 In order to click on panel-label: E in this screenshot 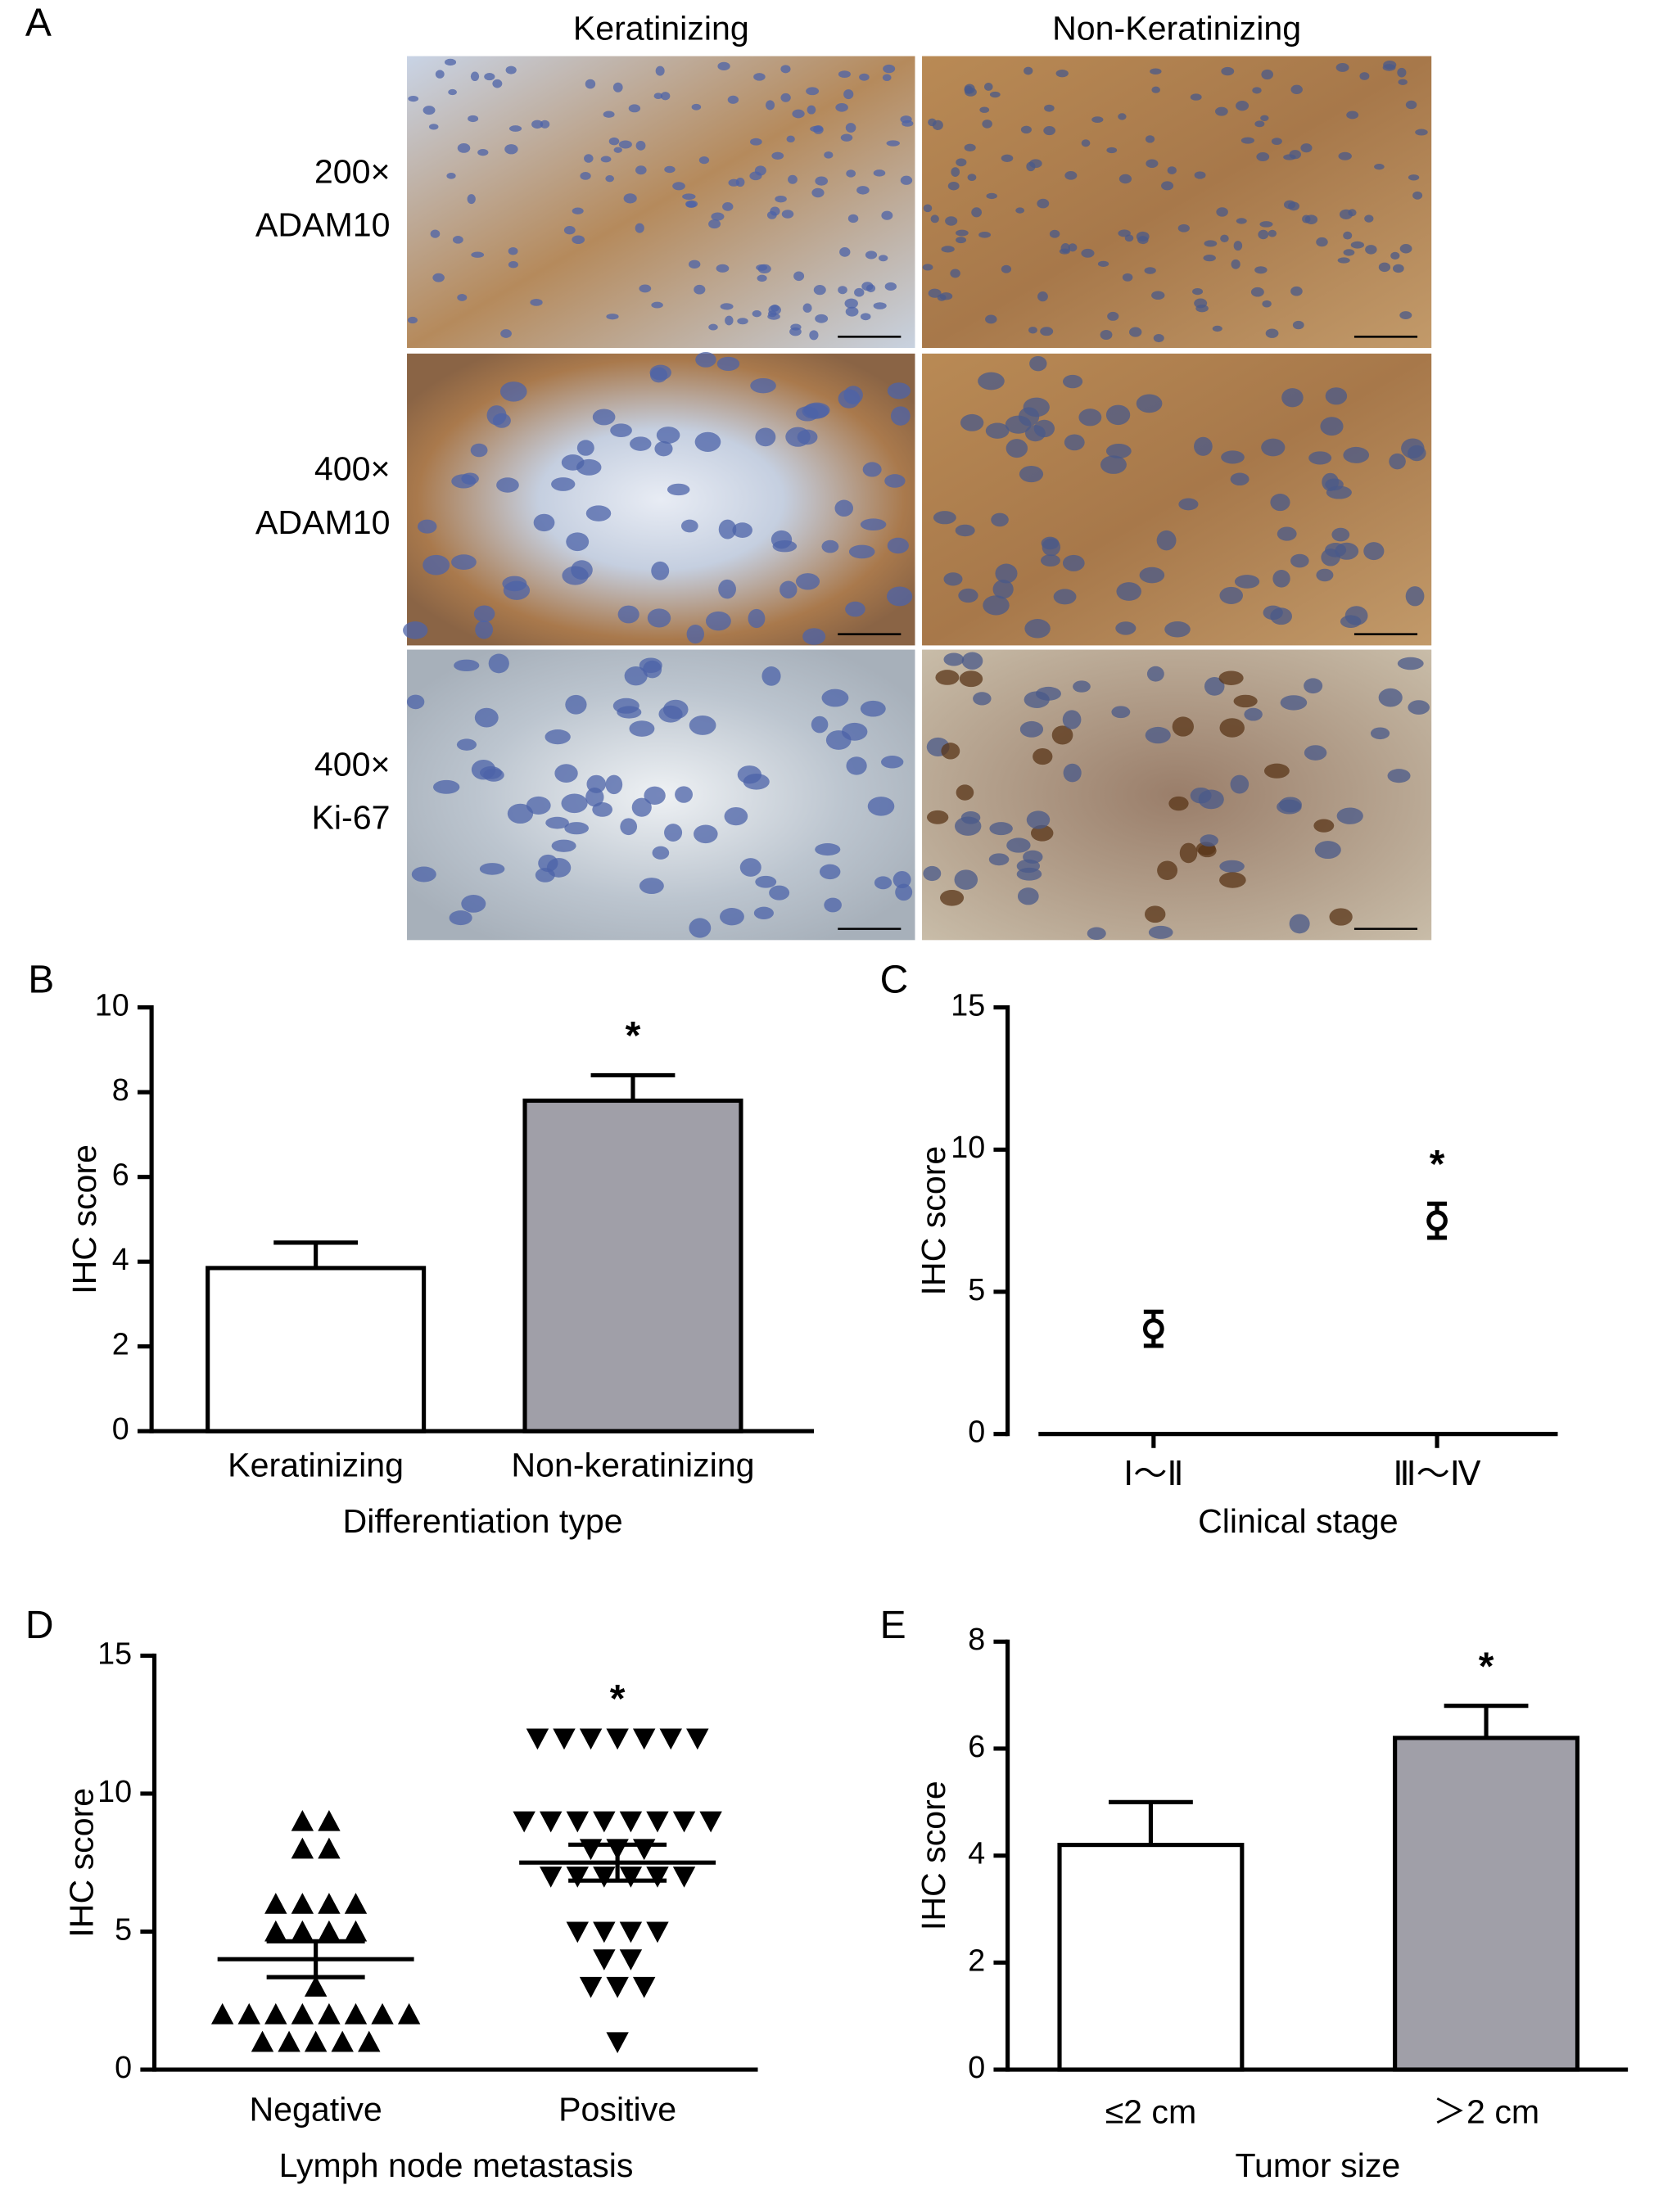, I will do `click(893, 1625)`.